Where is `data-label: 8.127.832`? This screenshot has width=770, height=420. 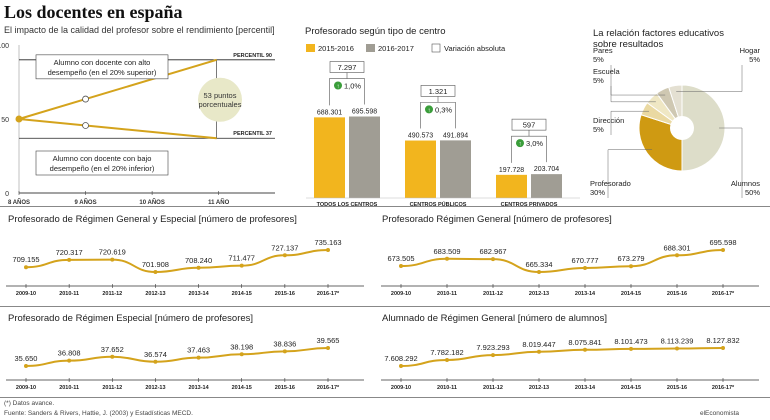 data-label: 8.127.832 is located at coordinates (722, 340).